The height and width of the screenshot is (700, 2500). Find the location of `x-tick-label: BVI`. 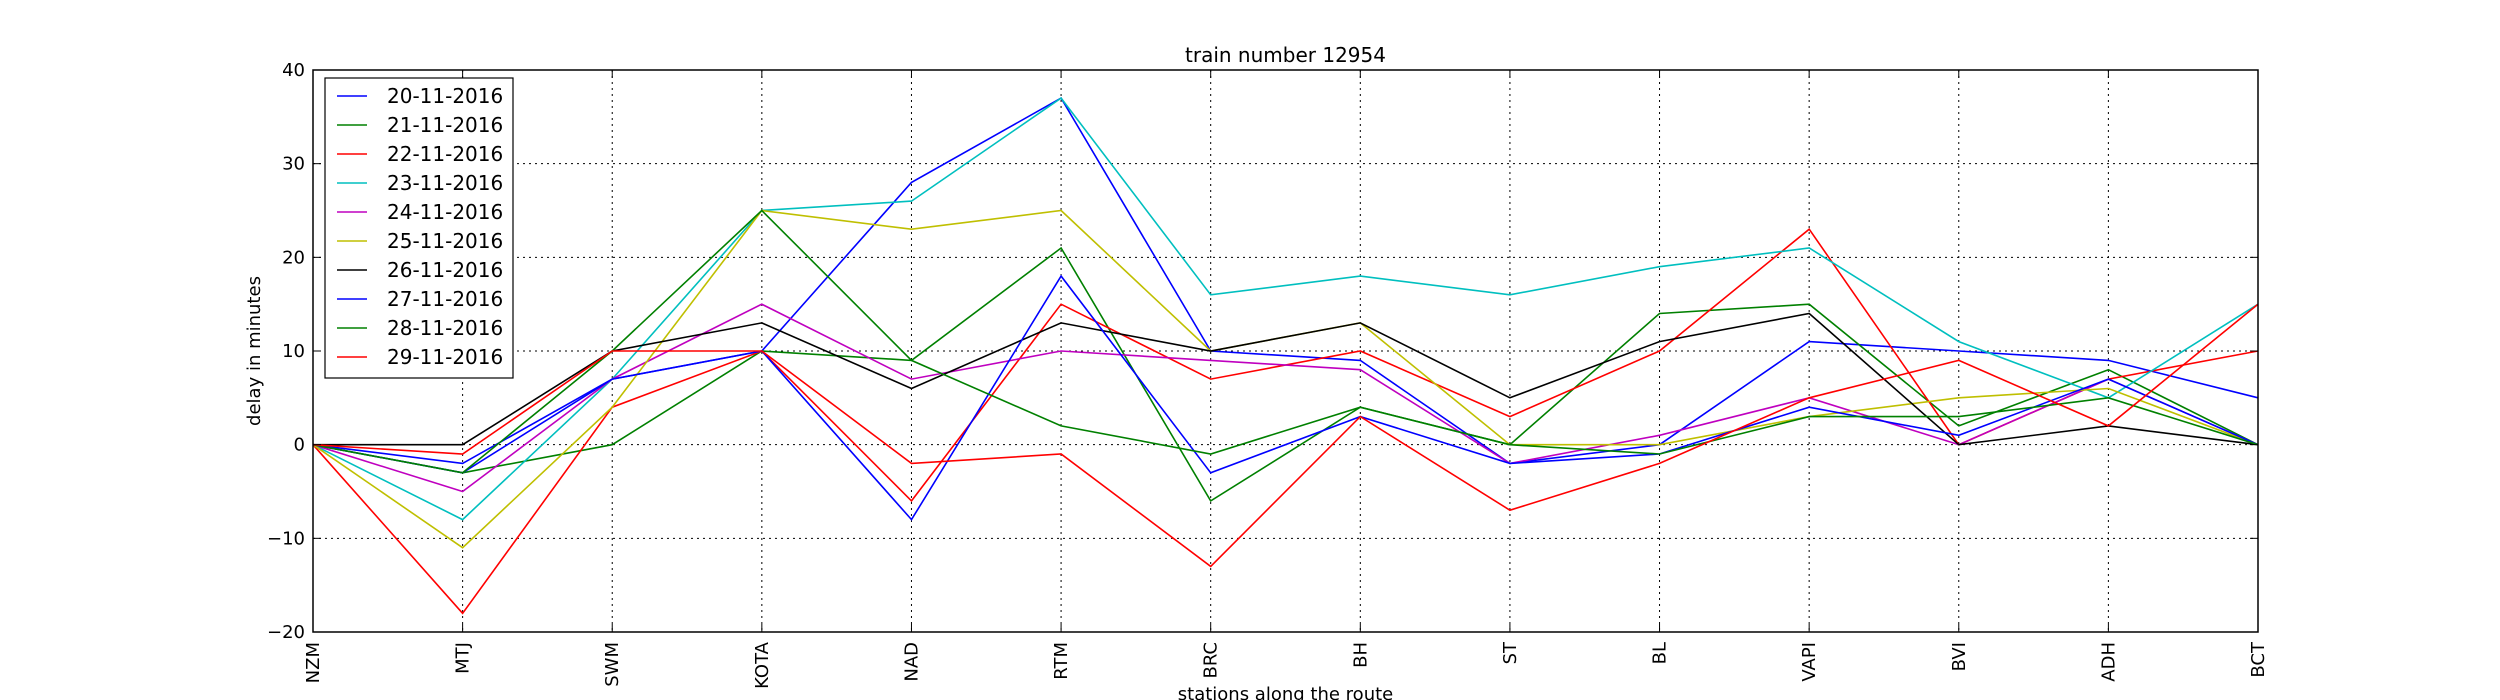

x-tick-label: BVI is located at coordinates (1959, 656).